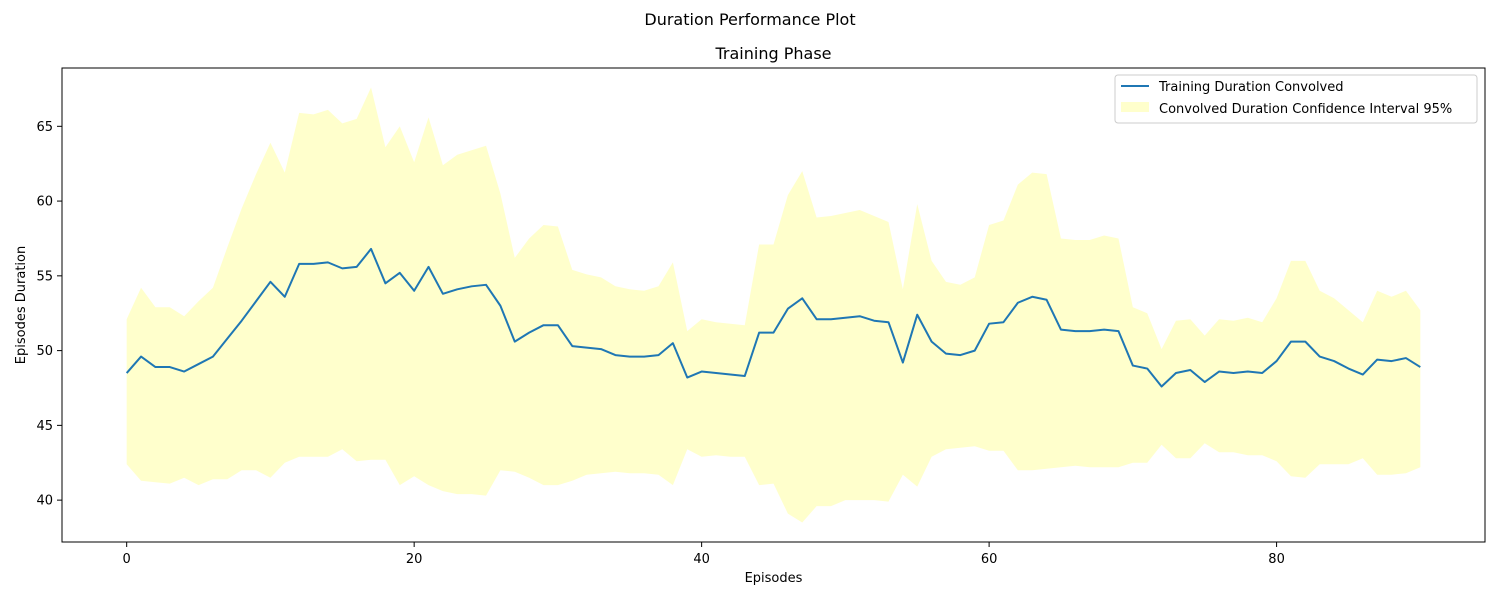  I want to click on x-tick-label: 60, so click(989, 559).